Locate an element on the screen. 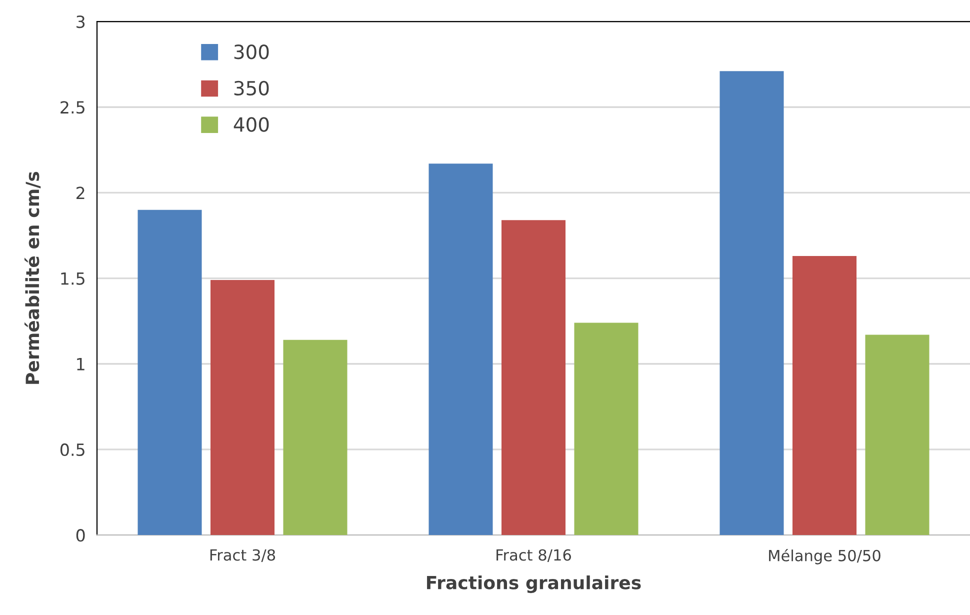 This screenshot has width=970, height=615. y-tick-label: 2.5 is located at coordinates (72, 107).